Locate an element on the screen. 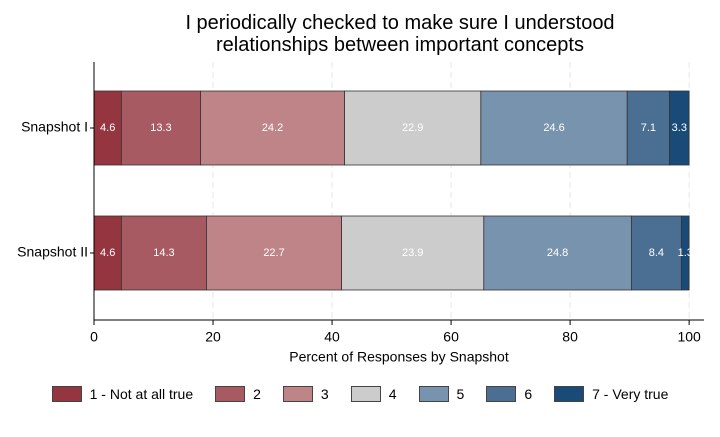 The height and width of the screenshot is (437, 720). legend-item: 1 - Not at all true is located at coordinates (122, 394).